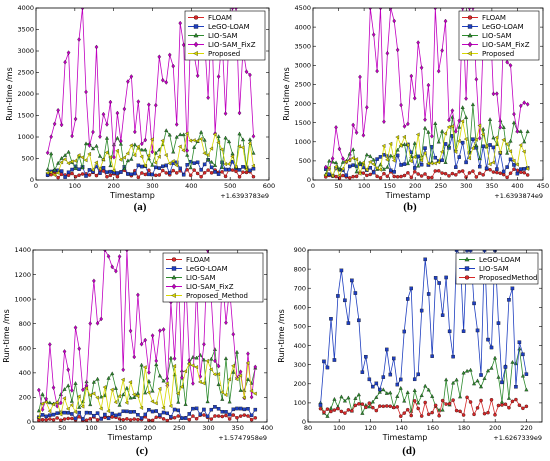  What do you see at coordinates (309, 180) in the screenshot?
I see `y-tick-label: 0` at bounding box center [309, 180].